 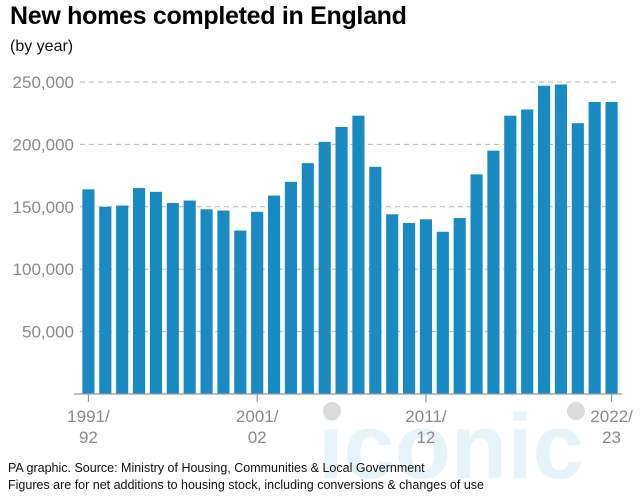 I want to click on y-tick-label: 250,000, so click(x=43, y=82).